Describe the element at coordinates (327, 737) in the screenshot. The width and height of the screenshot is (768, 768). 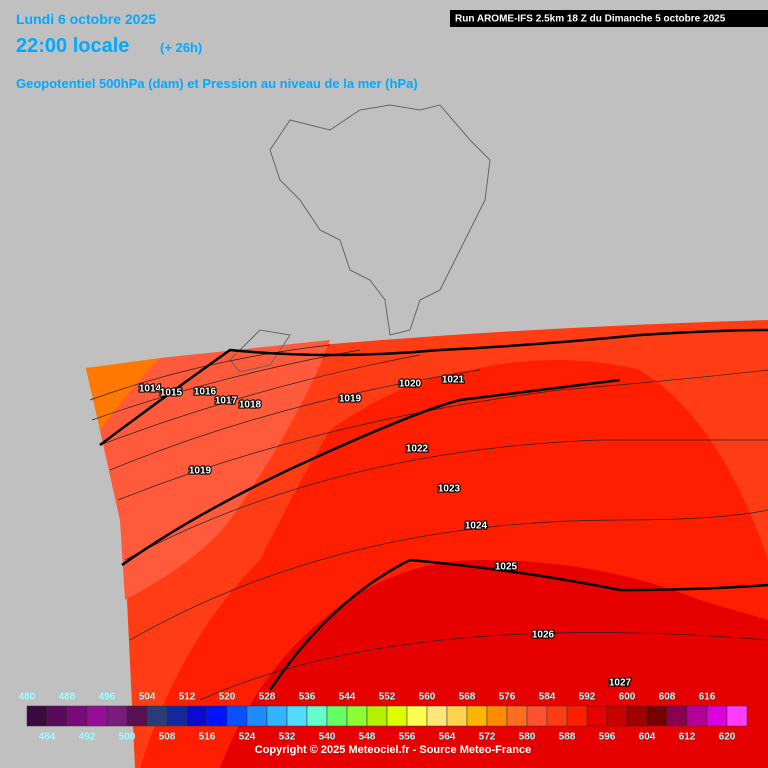
I see `scale-label: 540` at that location.